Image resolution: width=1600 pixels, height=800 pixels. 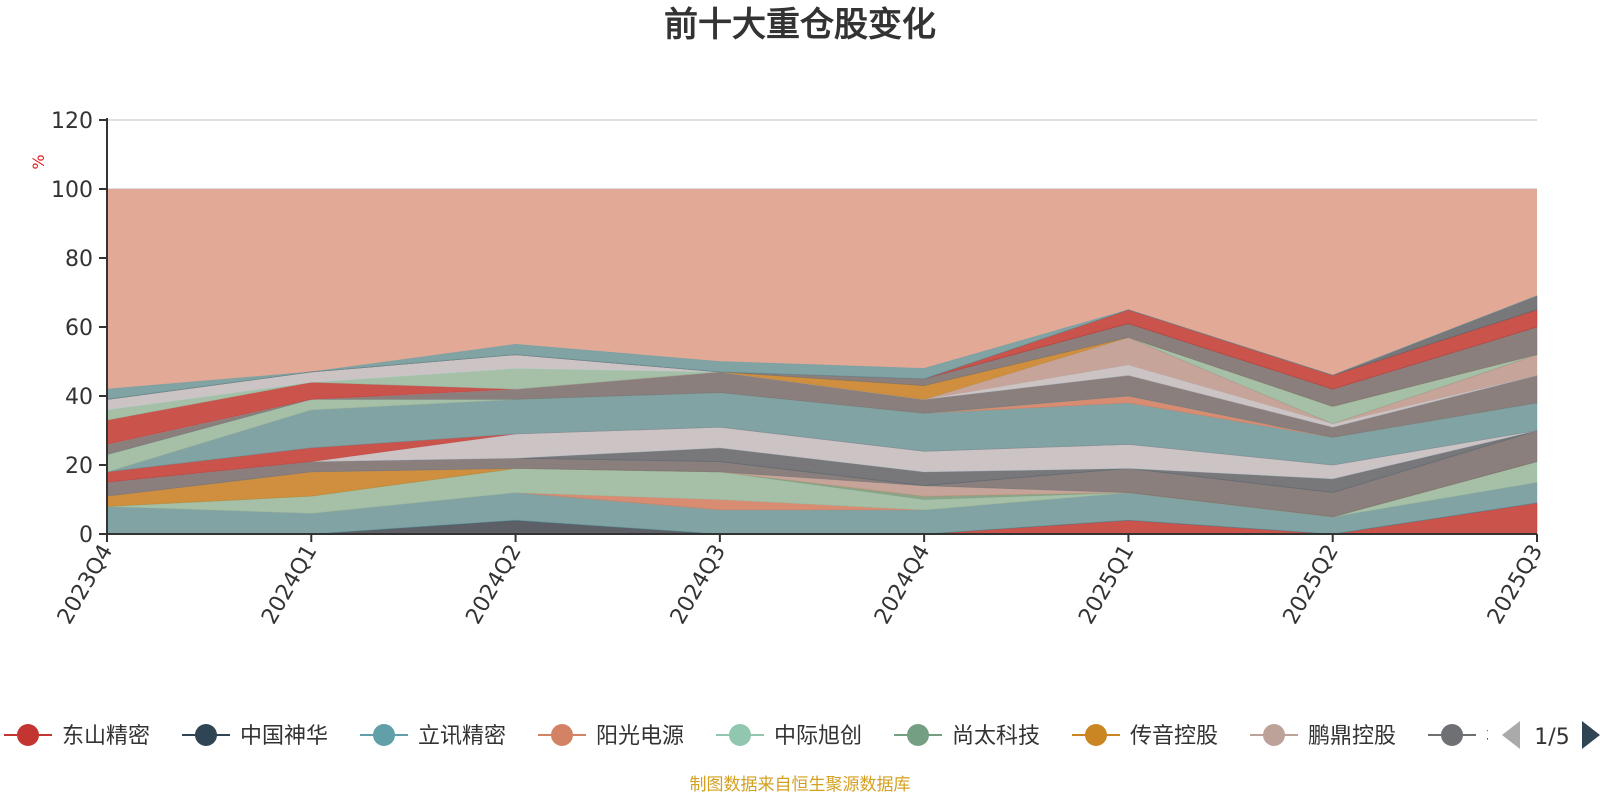 I want to click on legend-label: 立讯精密, so click(x=462, y=736).